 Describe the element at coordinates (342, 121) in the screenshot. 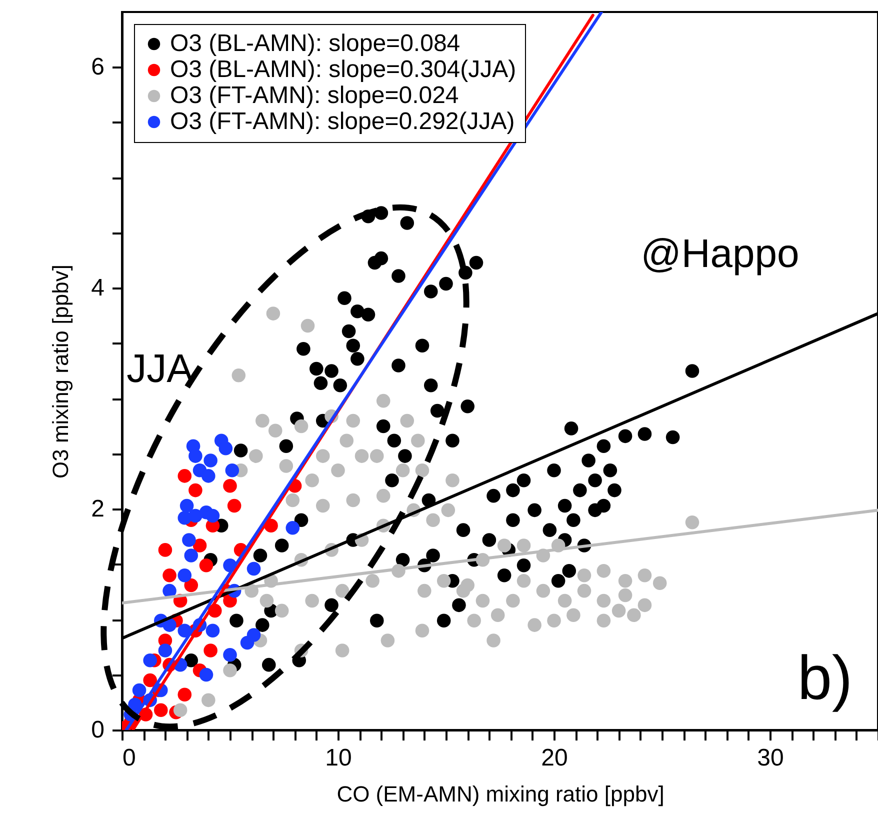

I see `legend-label: O3 (FT-AMN): slope=0.292(JJA)` at that location.